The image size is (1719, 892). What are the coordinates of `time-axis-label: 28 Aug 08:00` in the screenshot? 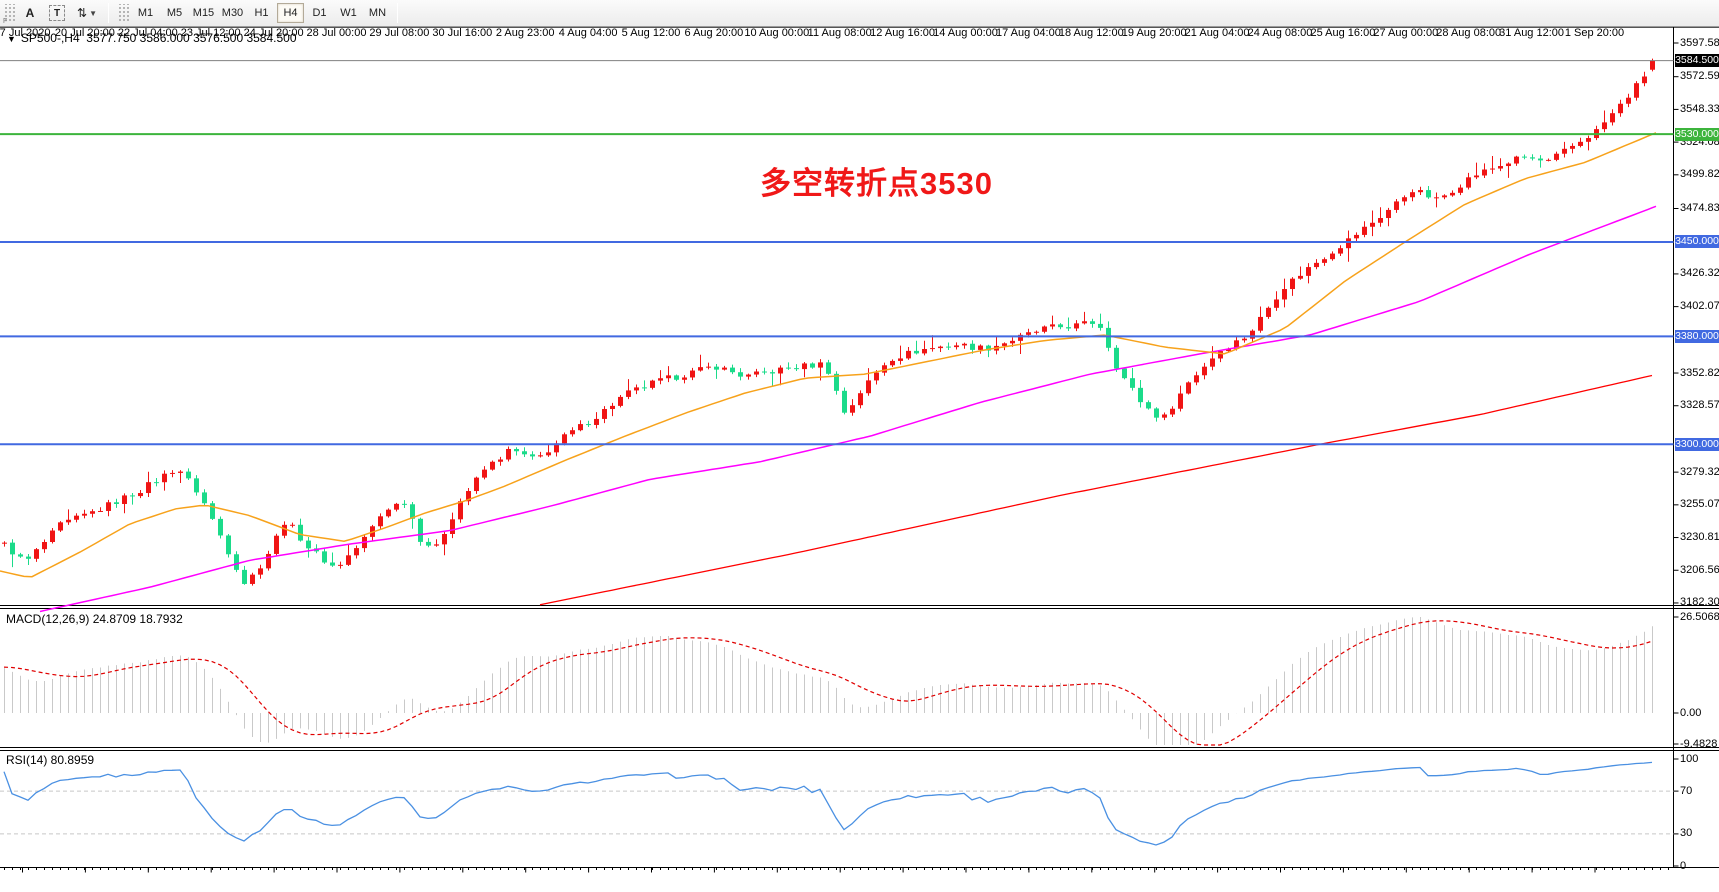 It's located at (1469, 33).